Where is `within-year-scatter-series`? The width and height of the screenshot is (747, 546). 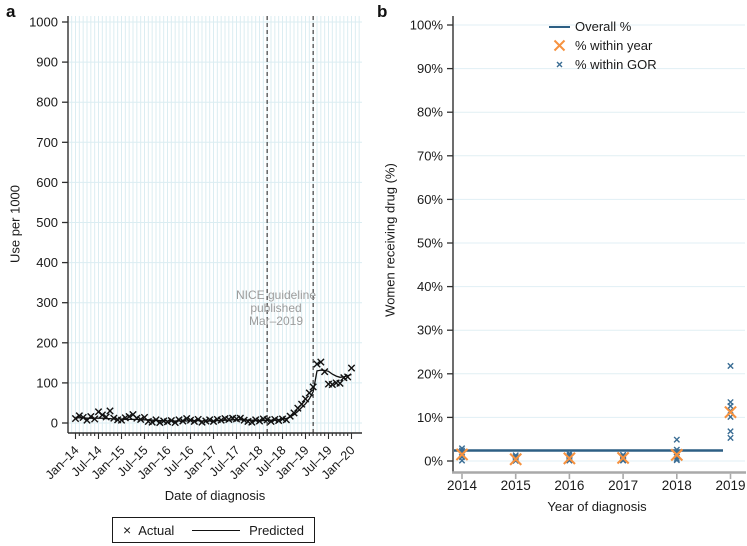 within-year-scatter-series is located at coordinates (596, 435).